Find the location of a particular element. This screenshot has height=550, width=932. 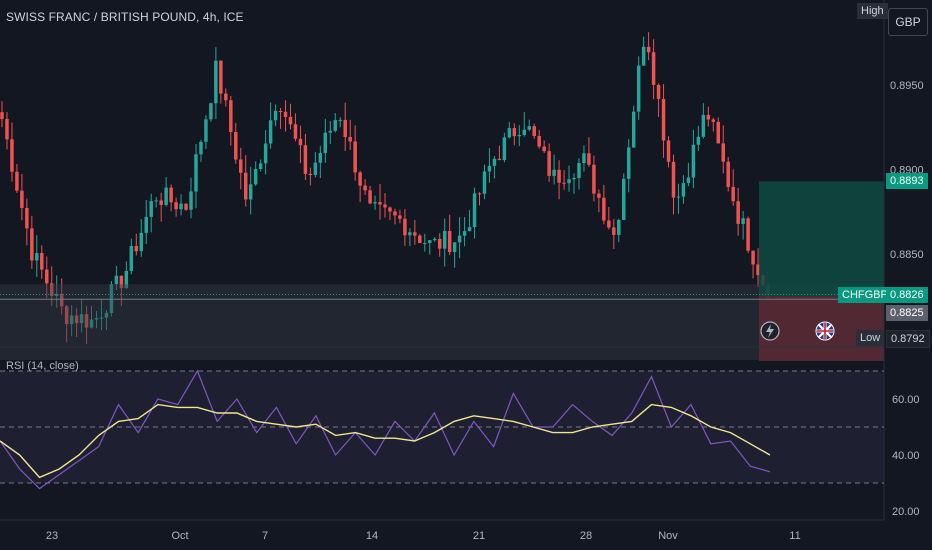

time-tick-label: 21 is located at coordinates (479, 536).